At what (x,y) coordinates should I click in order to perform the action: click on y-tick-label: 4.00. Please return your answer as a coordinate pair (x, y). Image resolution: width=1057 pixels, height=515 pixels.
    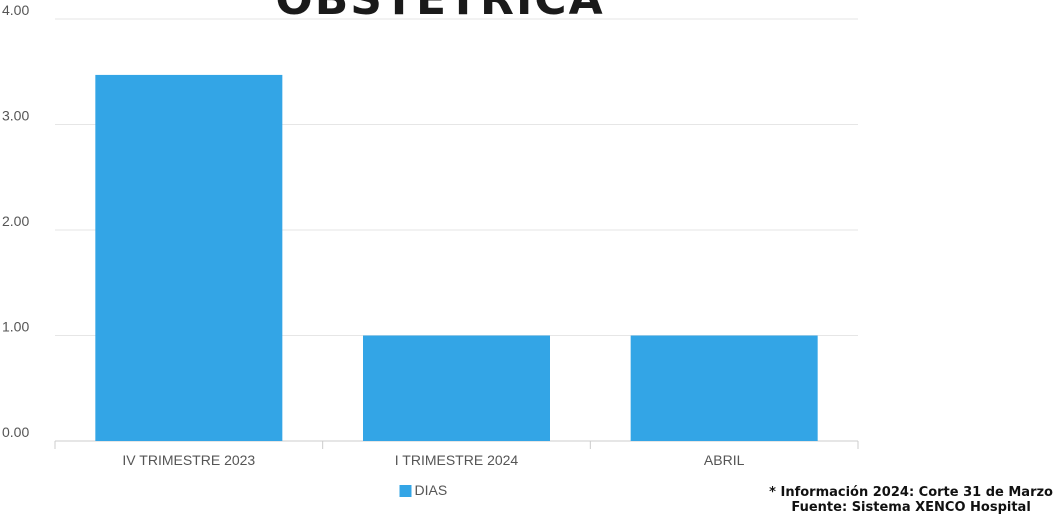
    Looking at the image, I should click on (15, 10).